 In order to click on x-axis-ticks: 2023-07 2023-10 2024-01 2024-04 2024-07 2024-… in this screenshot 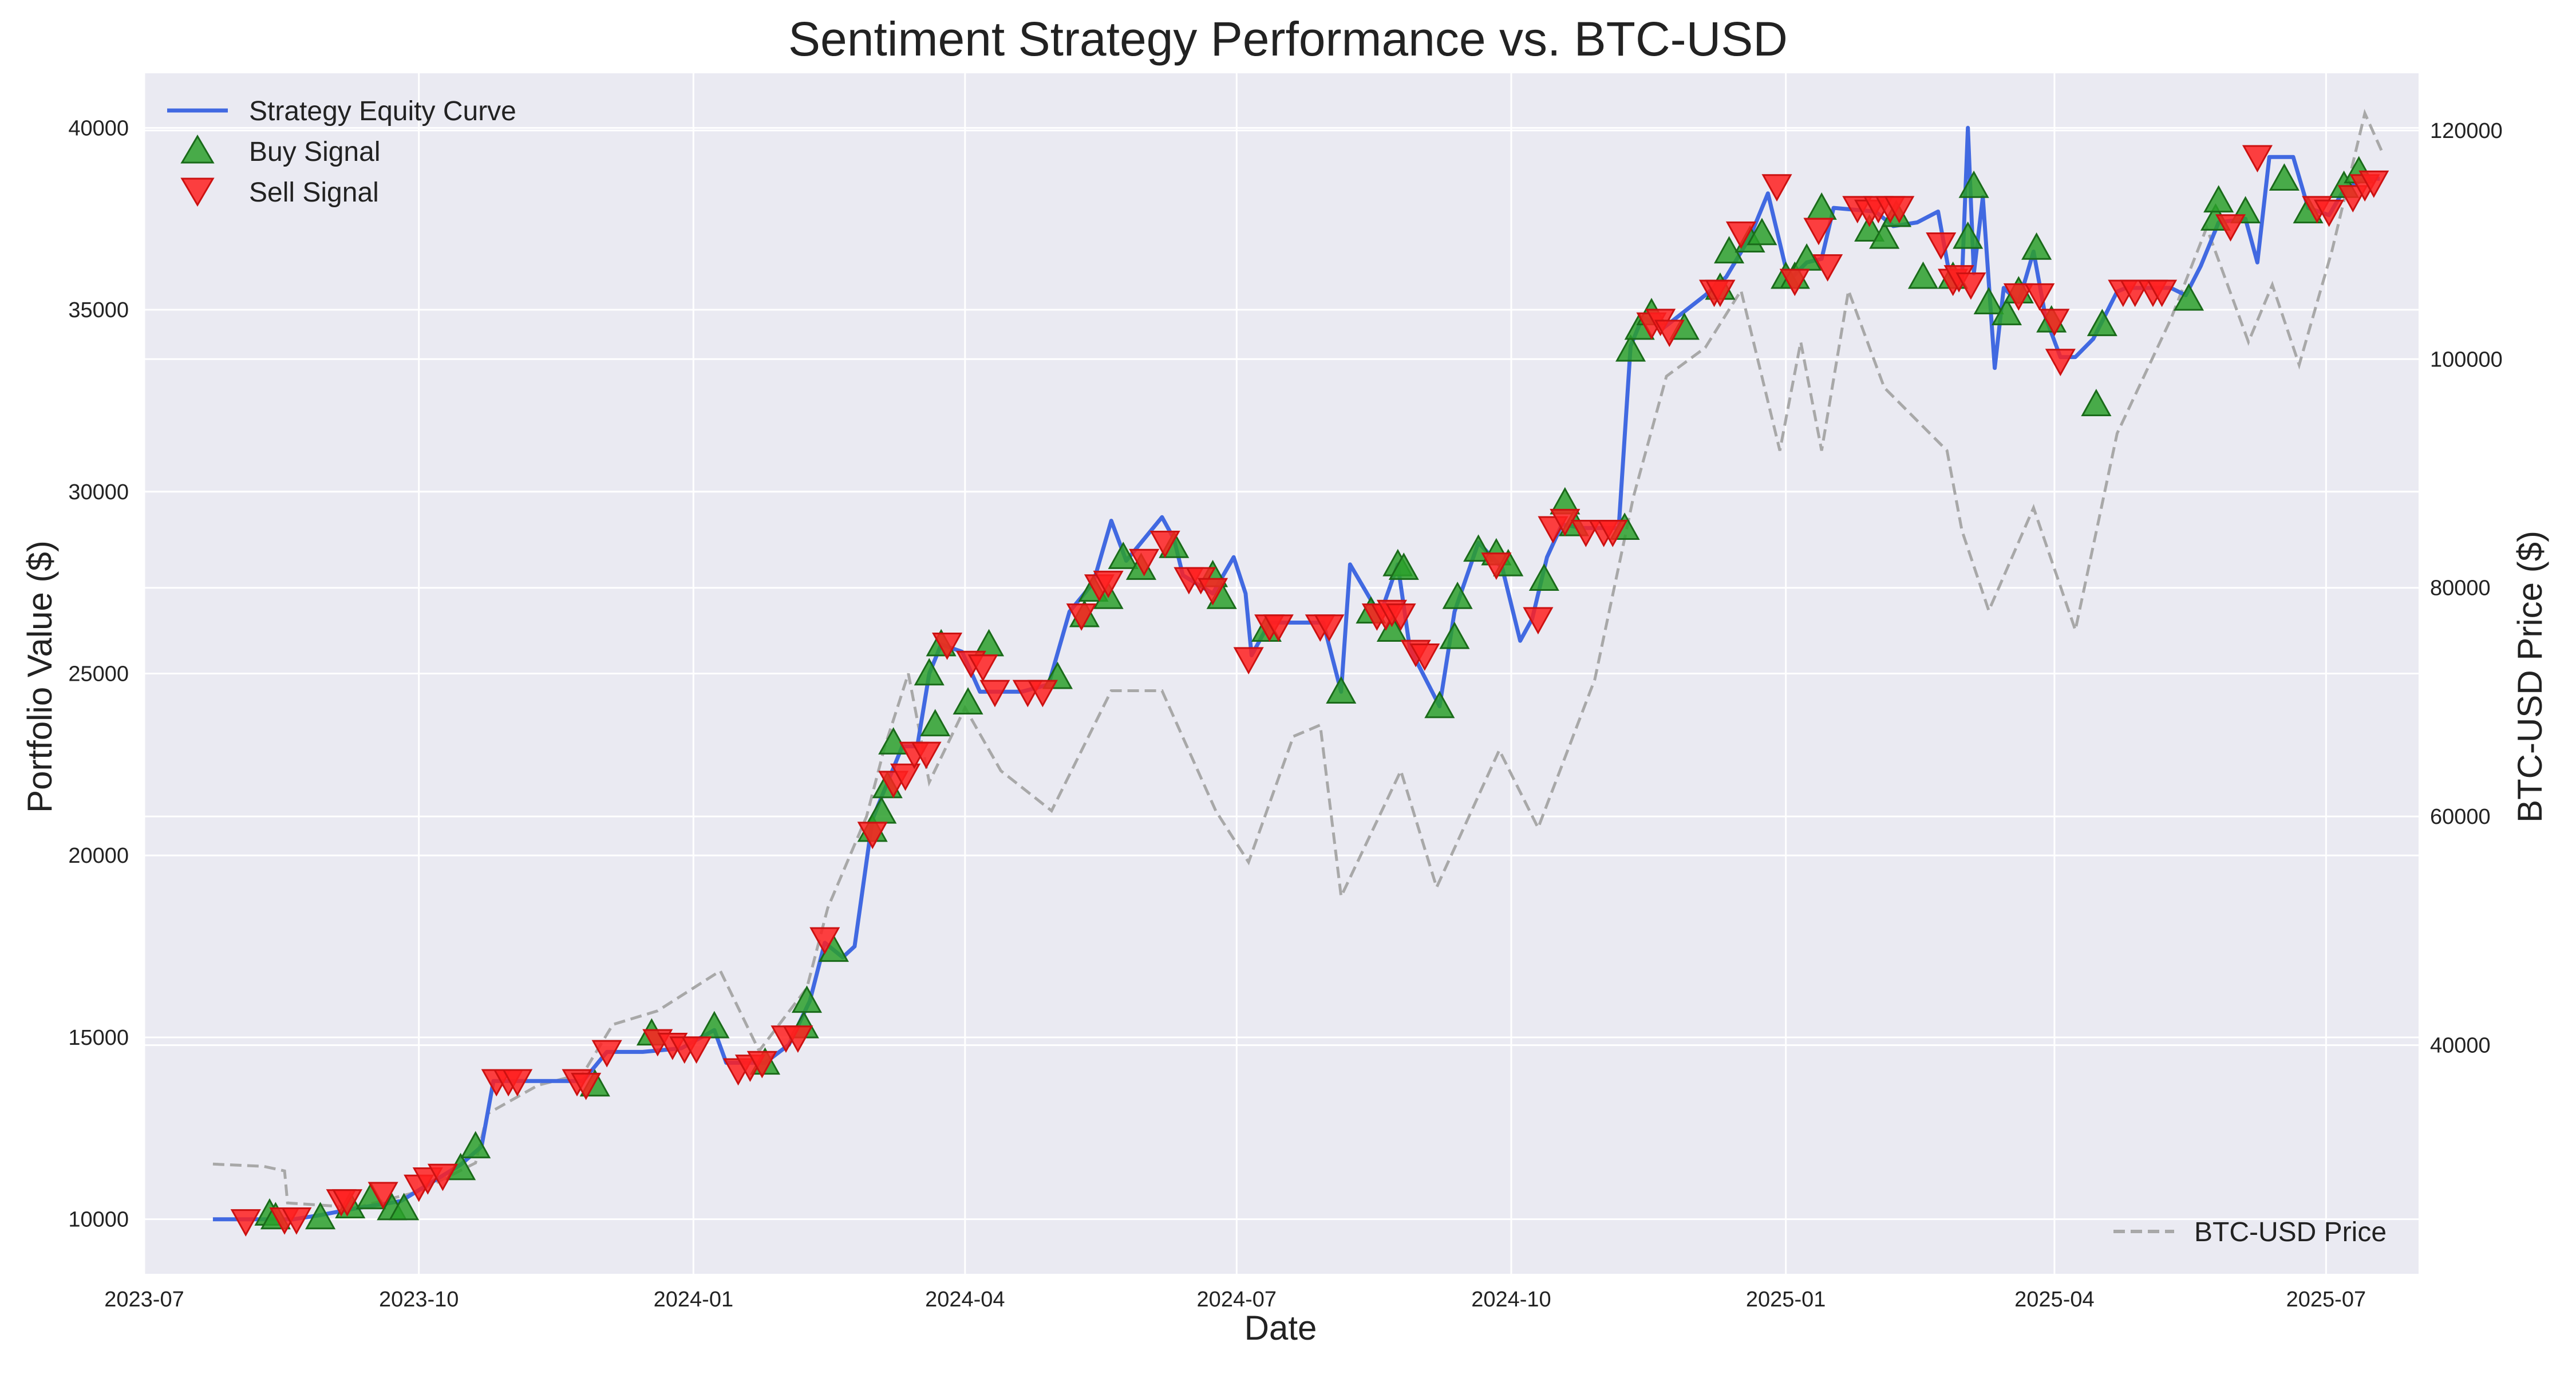, I will do `click(1235, 1300)`.